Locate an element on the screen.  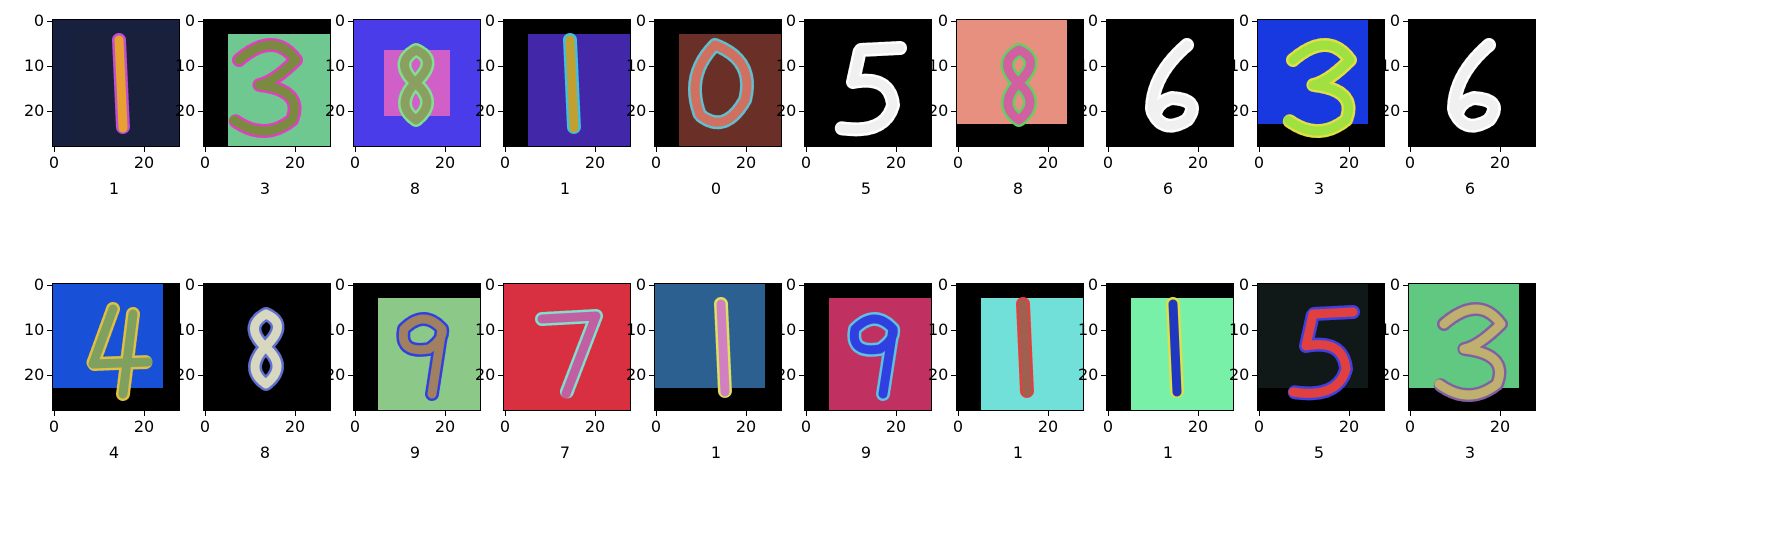
class-label: 8 is located at coordinates (415, 188).